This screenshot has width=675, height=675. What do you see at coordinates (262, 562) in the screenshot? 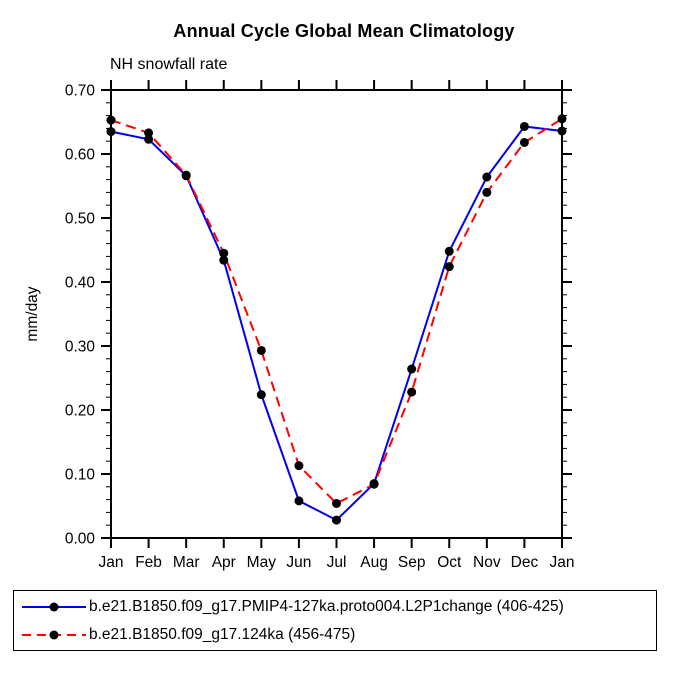
I see `x-tick-label: May` at bounding box center [262, 562].